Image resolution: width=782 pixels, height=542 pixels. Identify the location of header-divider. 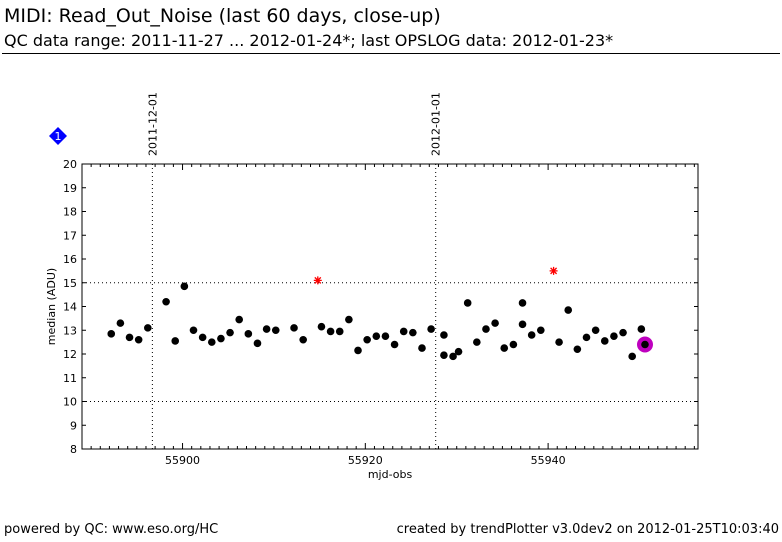
(391, 53).